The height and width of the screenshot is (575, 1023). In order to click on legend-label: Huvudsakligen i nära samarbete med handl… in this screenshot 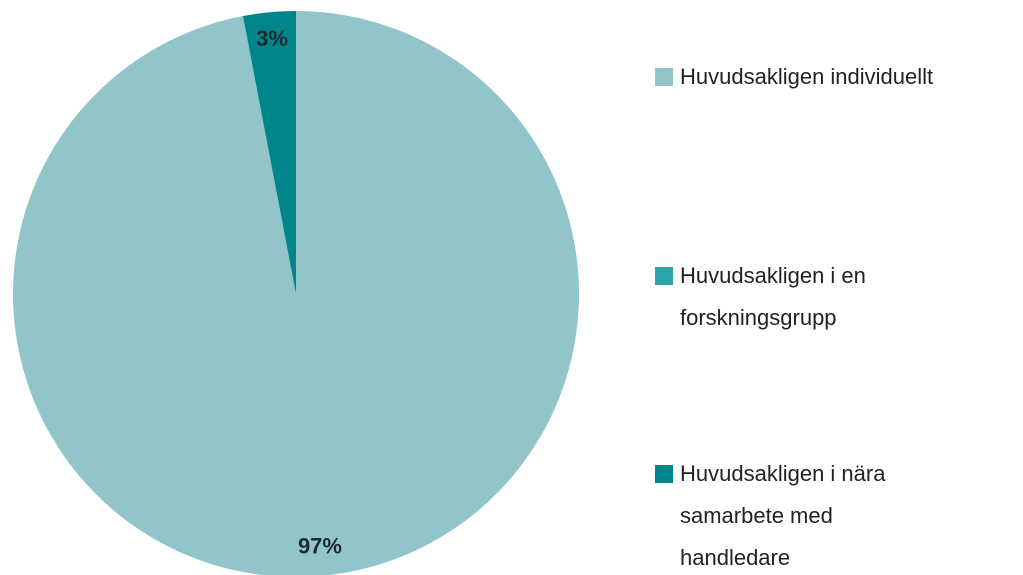, I will do `click(783, 515)`.